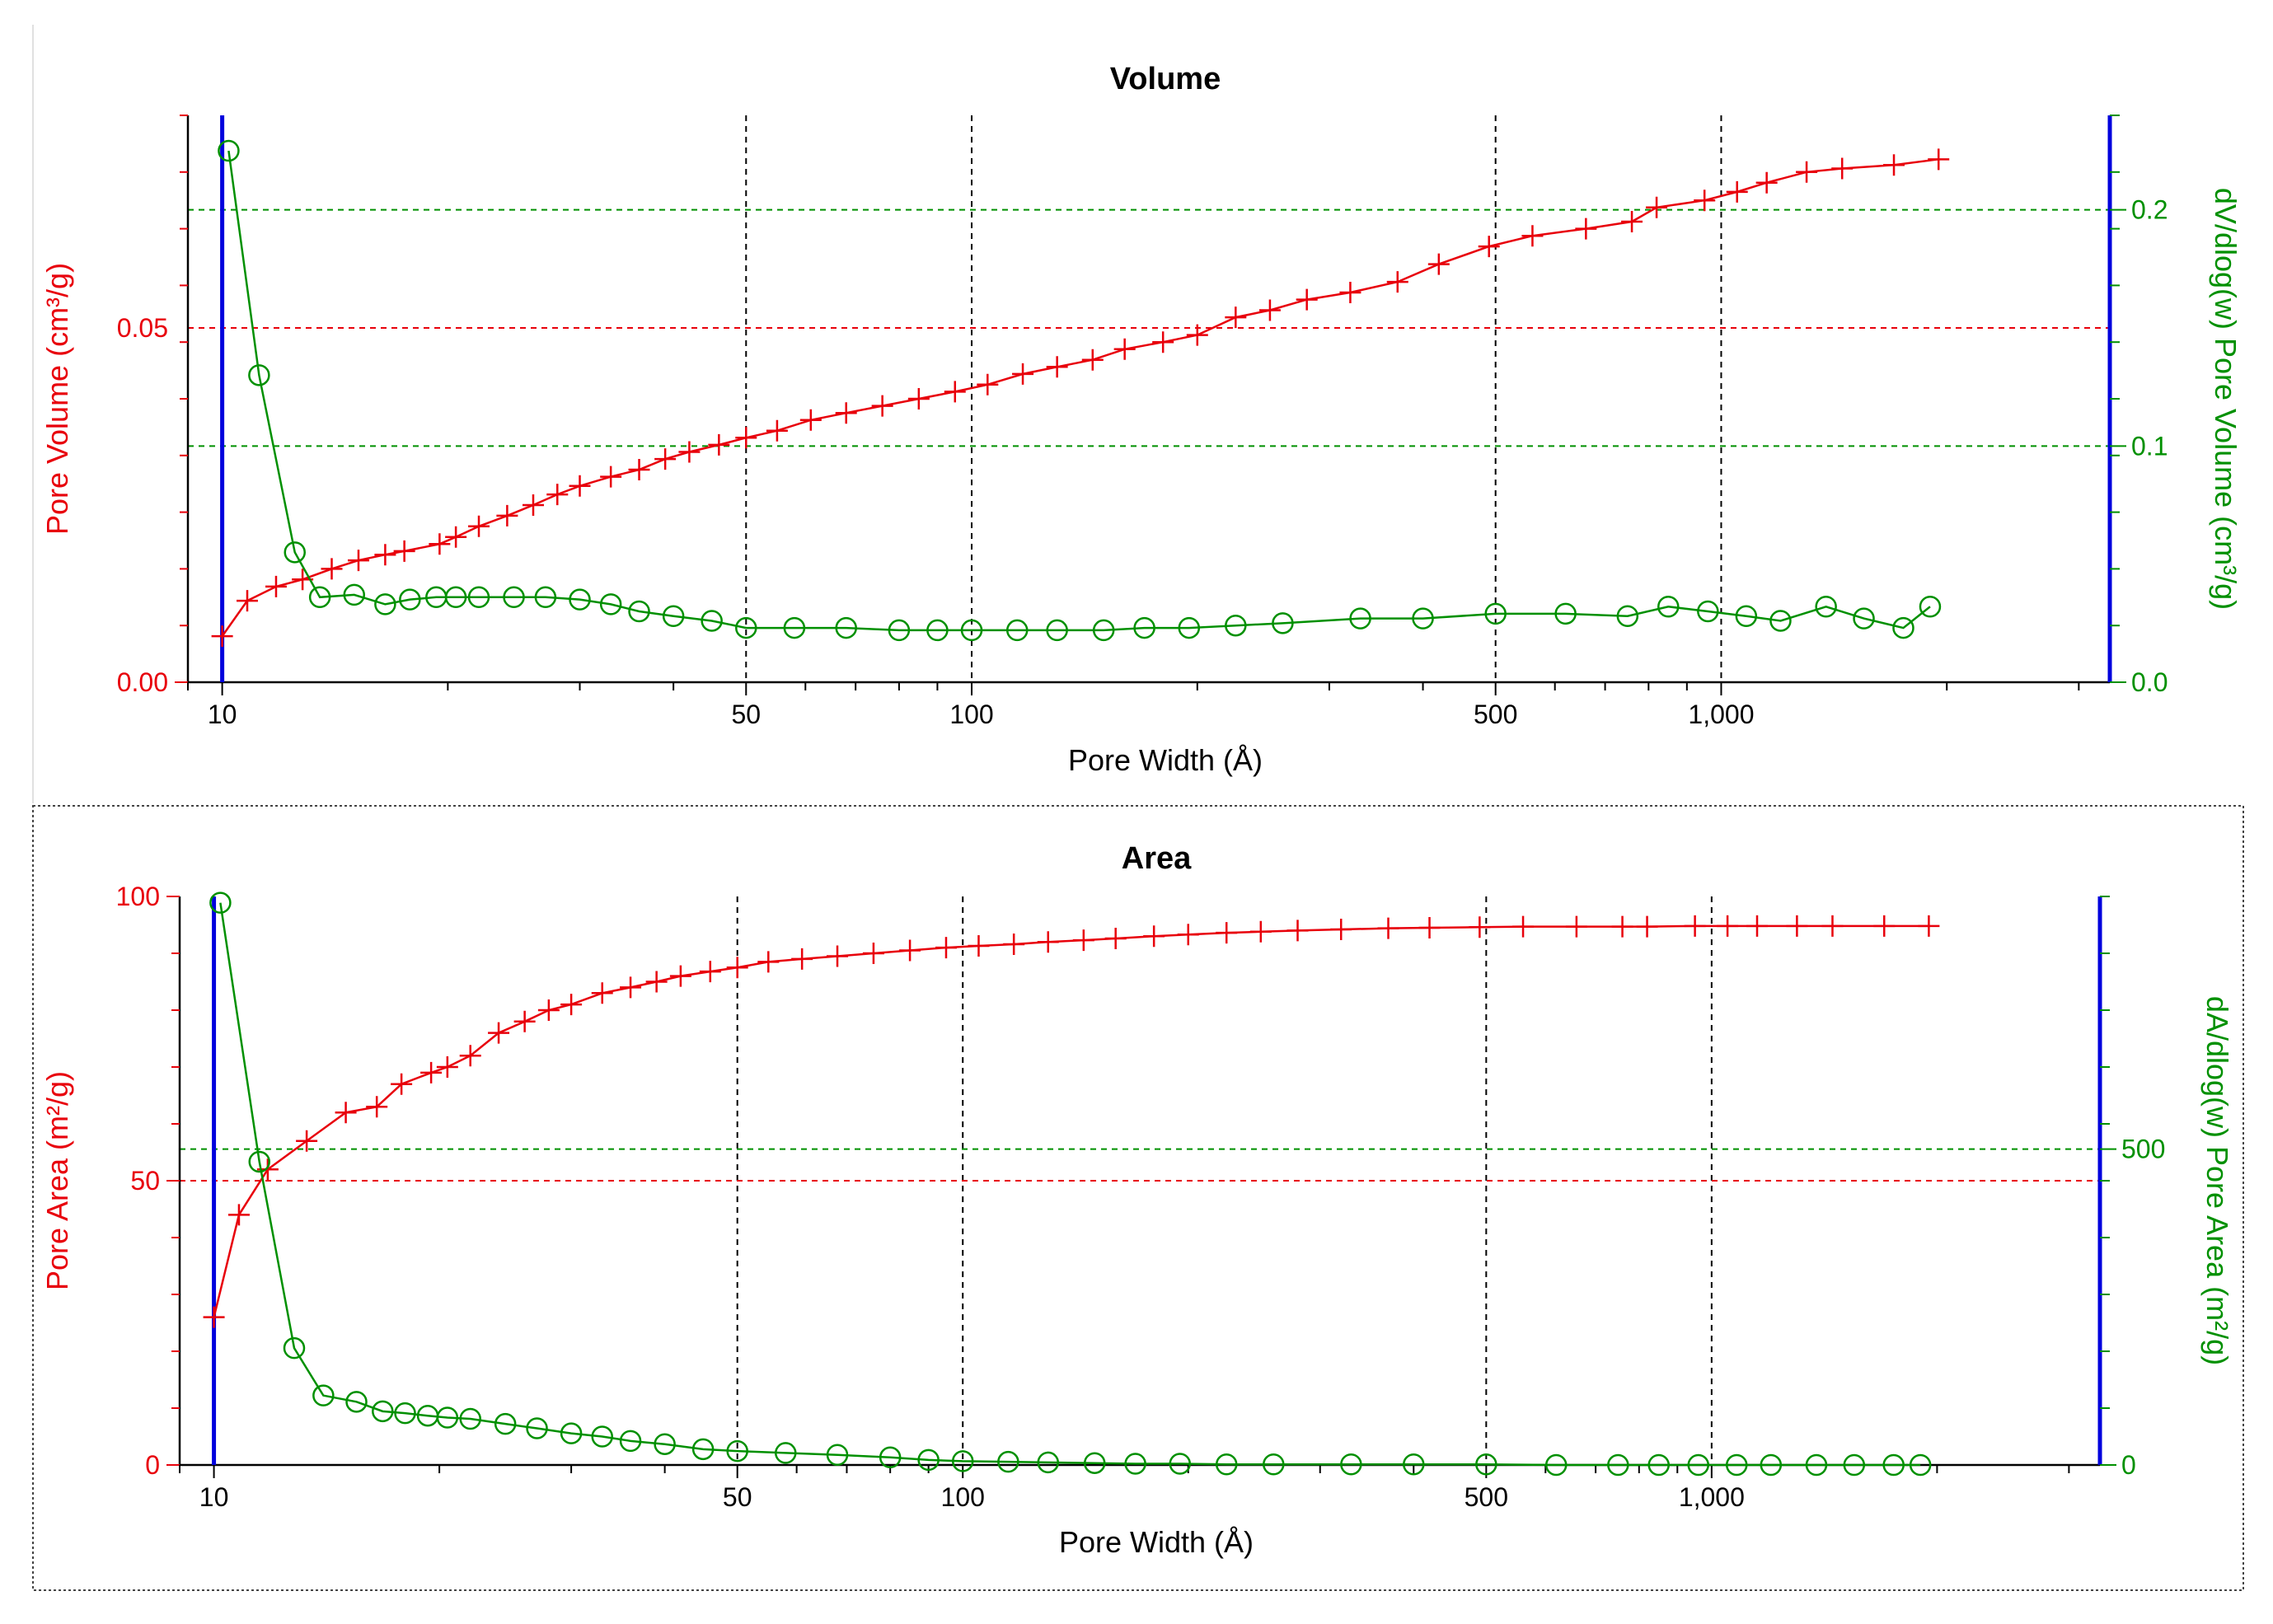 This screenshot has height=1624, width=2273. I want to click on y-tick-label: 50, so click(145, 1181).